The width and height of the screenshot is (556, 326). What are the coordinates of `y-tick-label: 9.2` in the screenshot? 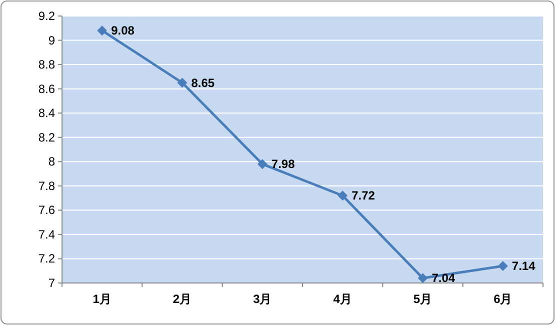 It's located at (47, 16).